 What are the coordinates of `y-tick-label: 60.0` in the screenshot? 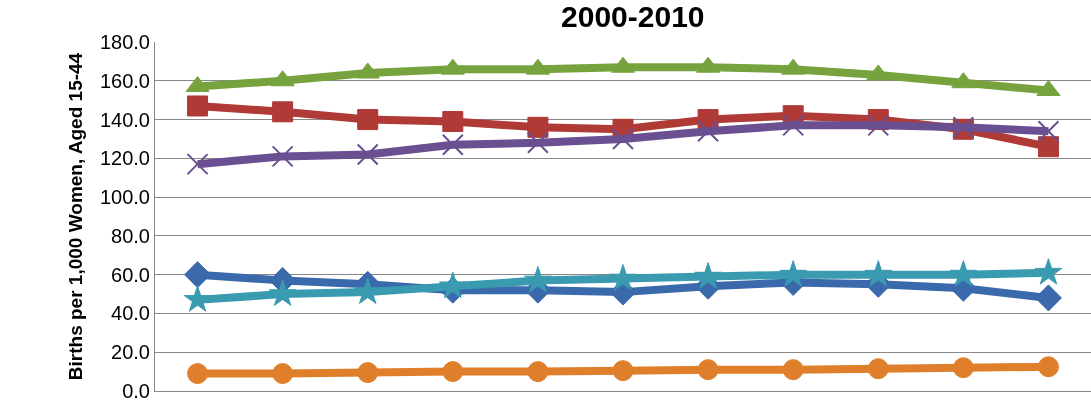 It's located at (130, 274).